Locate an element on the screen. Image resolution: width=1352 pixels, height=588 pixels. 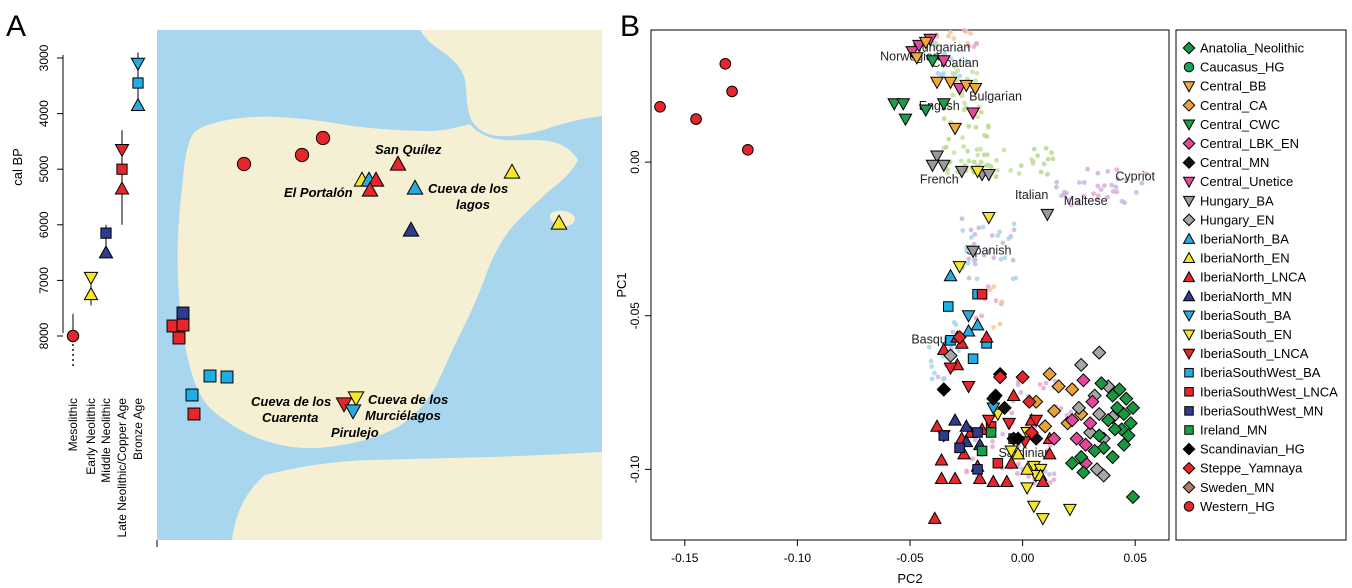
pca-point-iberiasouthwest-mn is located at coordinates (959, 448).